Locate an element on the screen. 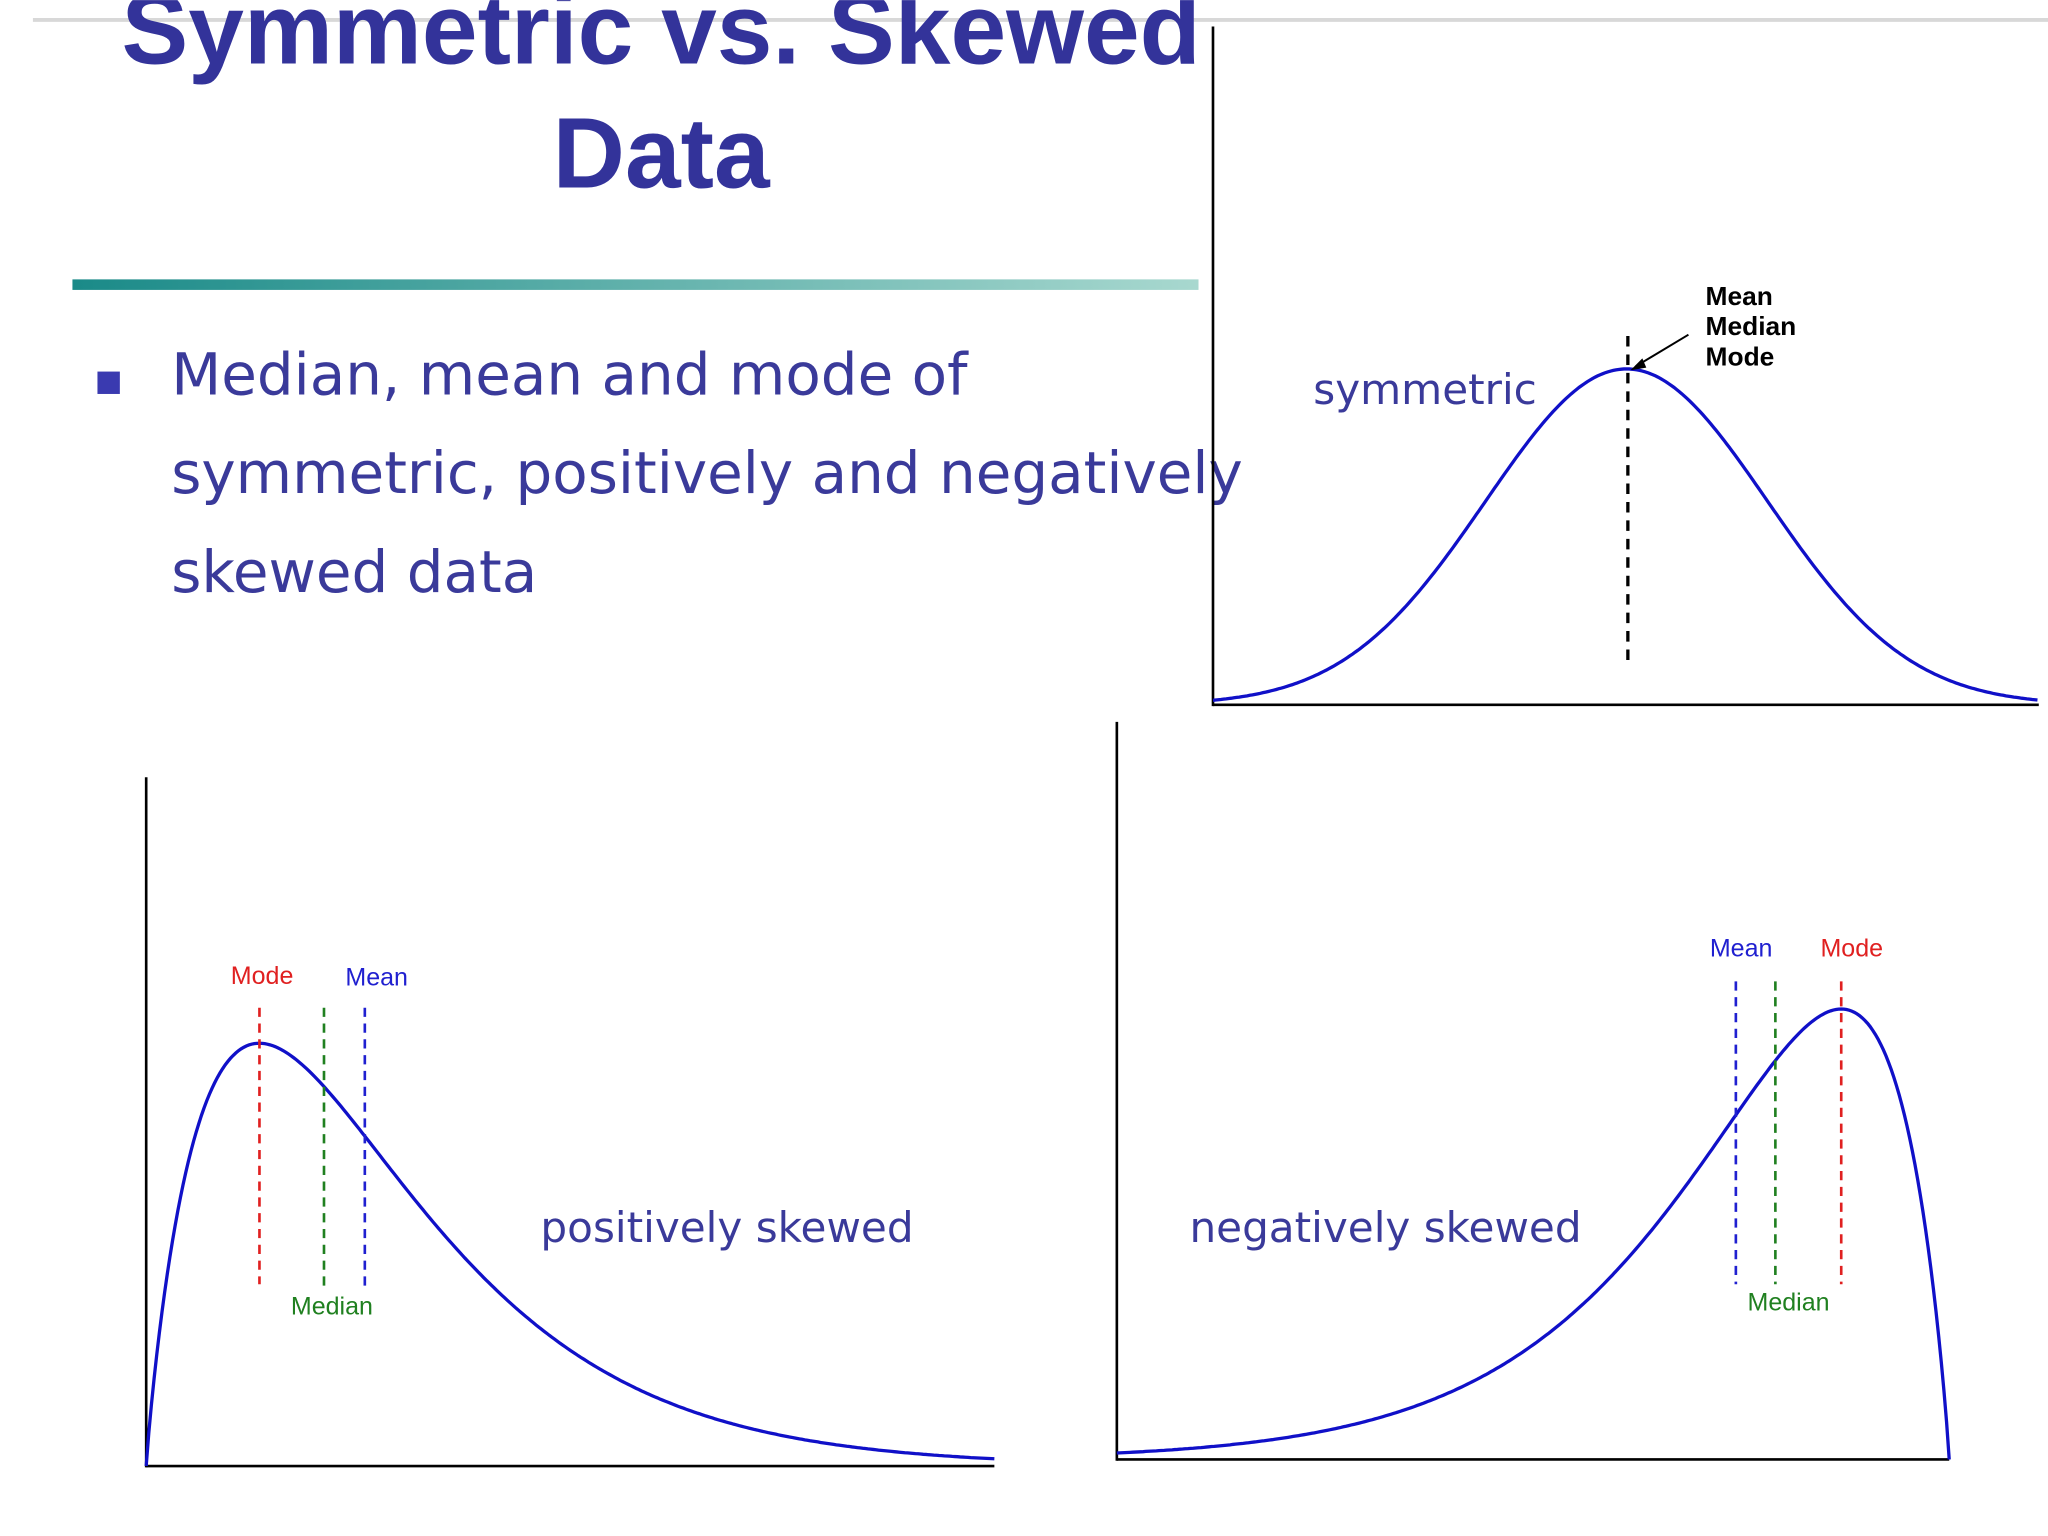  bullet-marker is located at coordinates (108, 382).